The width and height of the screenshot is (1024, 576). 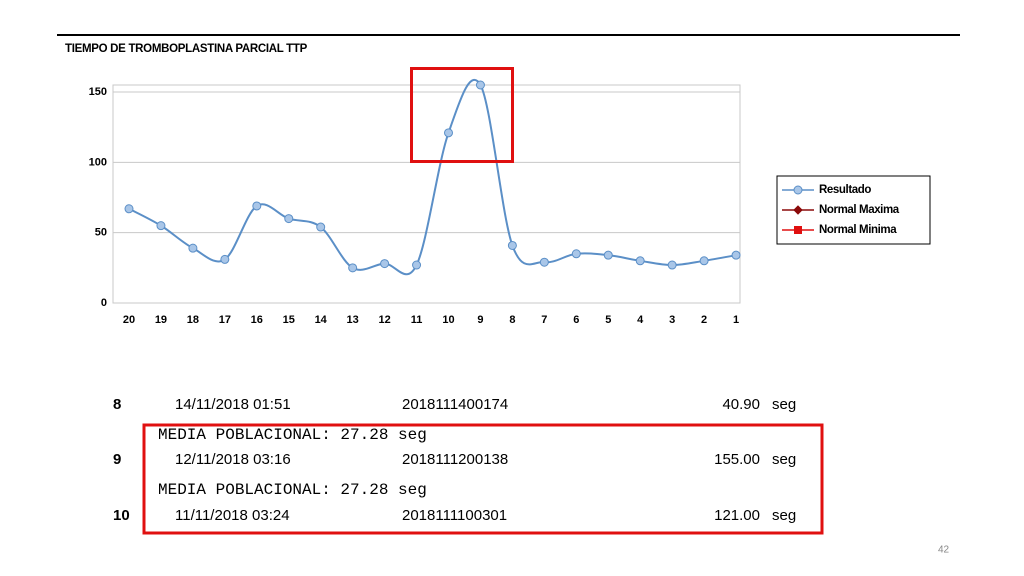 What do you see at coordinates (121, 515) in the screenshot?
I see `cell: 10` at bounding box center [121, 515].